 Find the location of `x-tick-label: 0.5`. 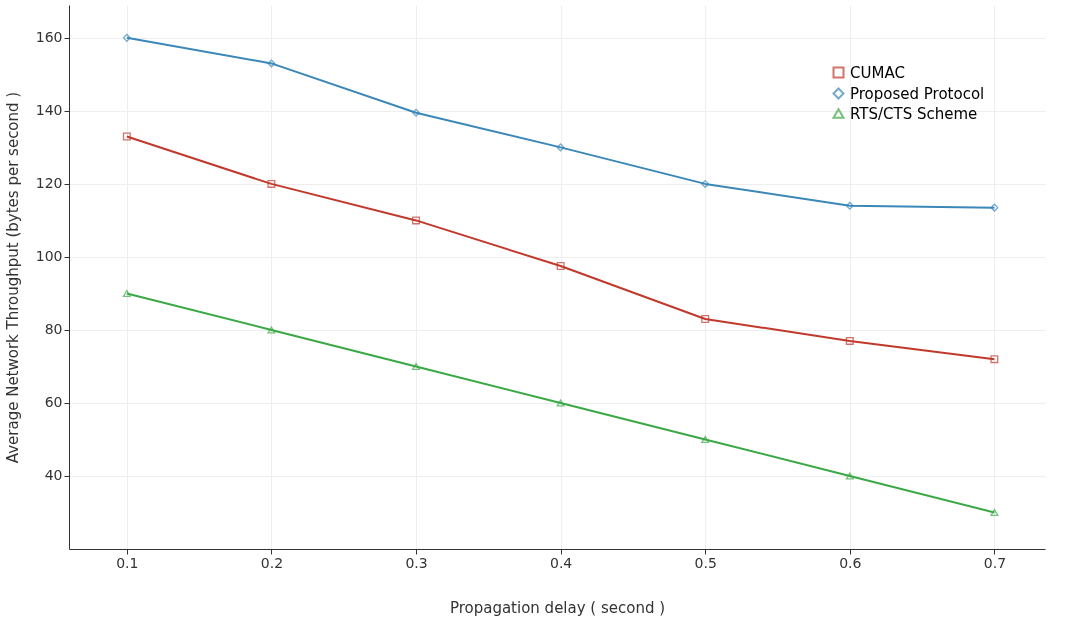

x-tick-label: 0.5 is located at coordinates (705, 562).